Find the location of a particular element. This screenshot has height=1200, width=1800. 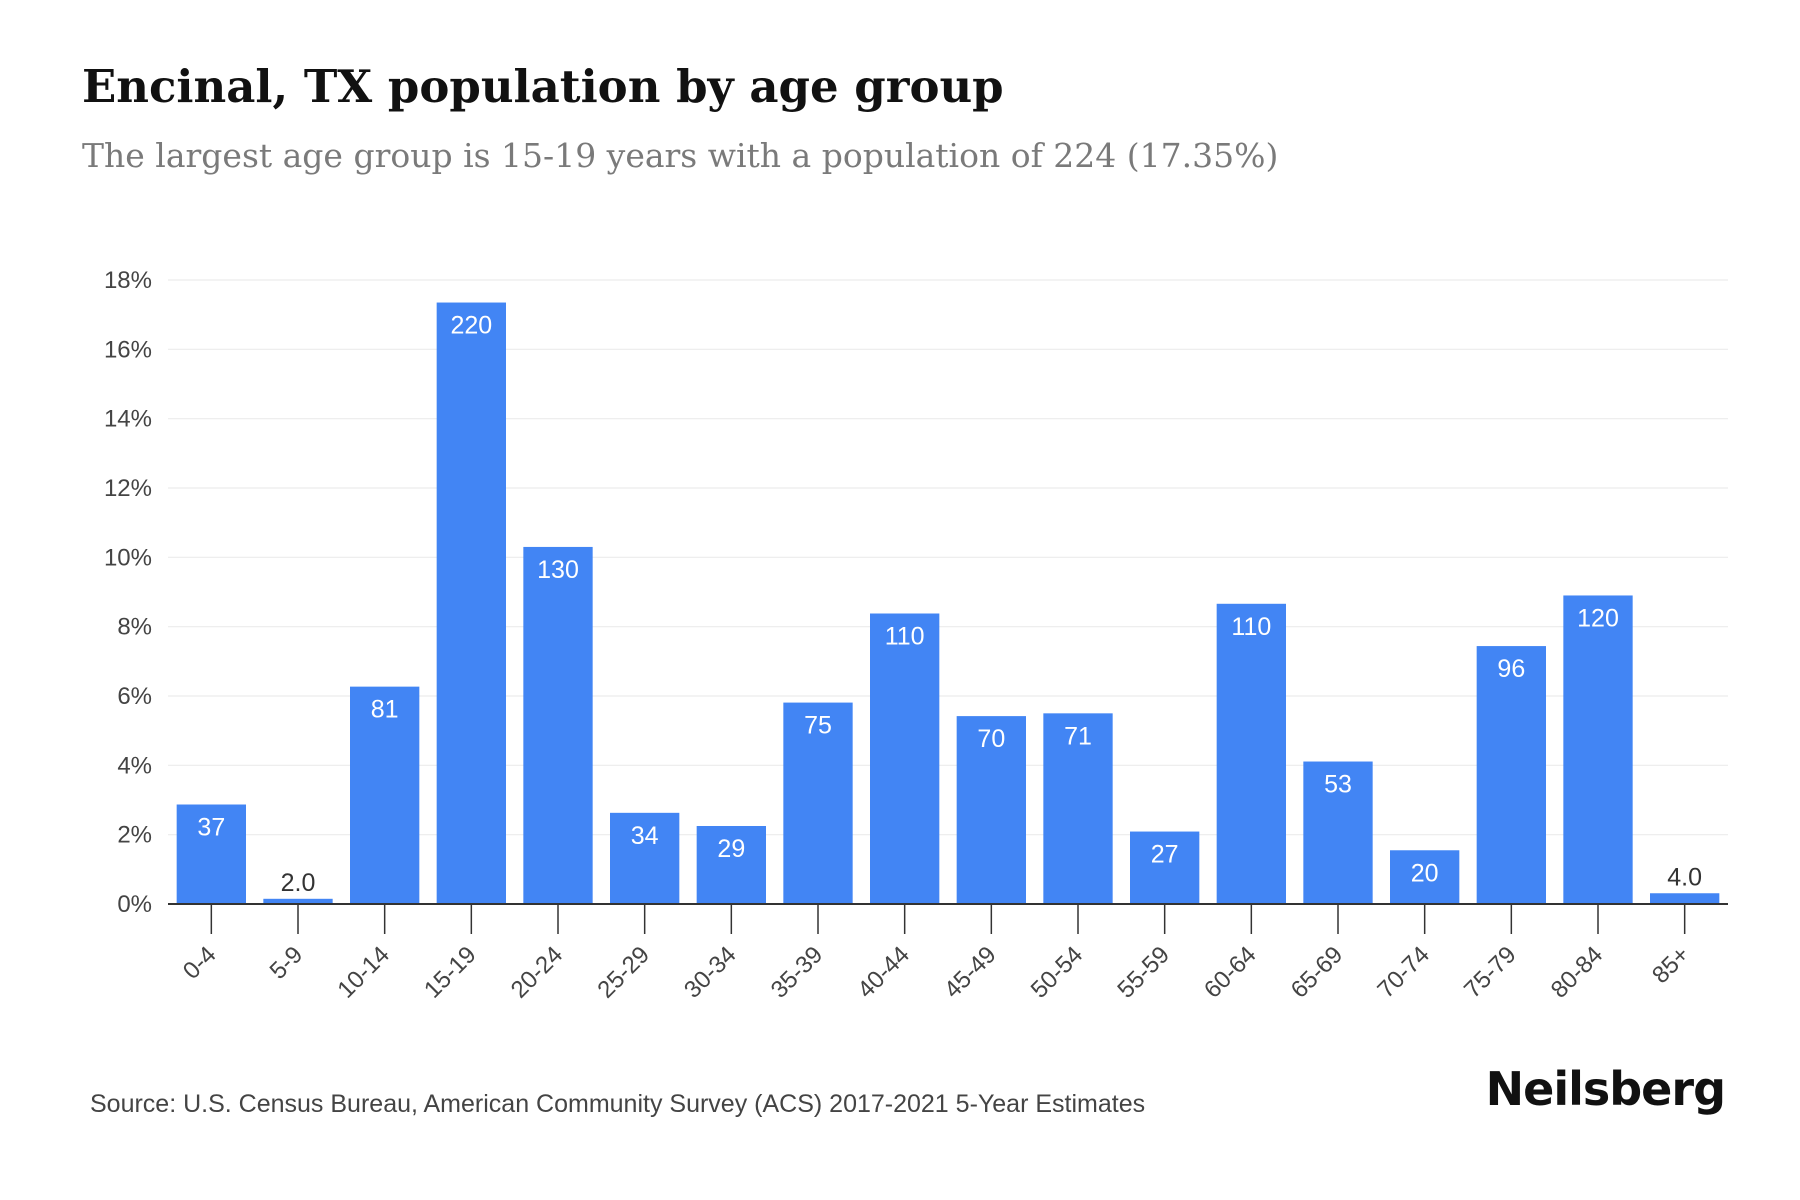

y-tick-label: 10% is located at coordinates (128, 557).